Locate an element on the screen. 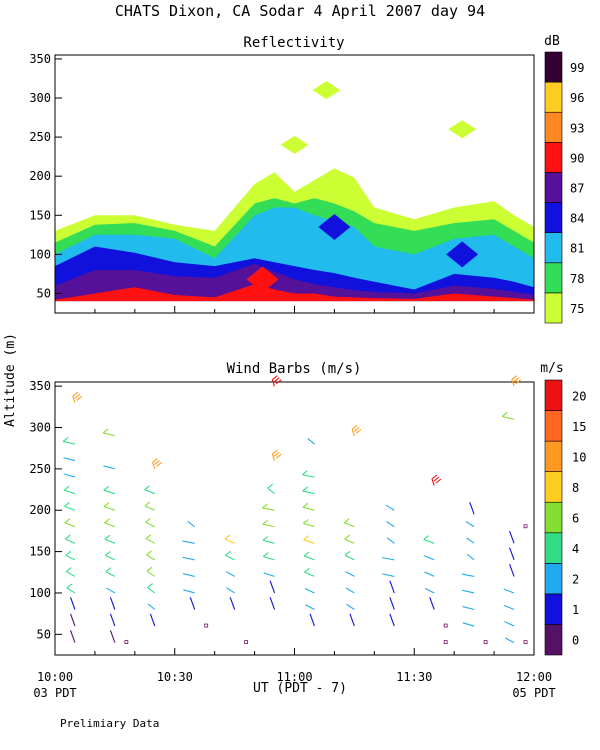  wind-ytick-label-50: 50 is located at coordinates (44, 634).